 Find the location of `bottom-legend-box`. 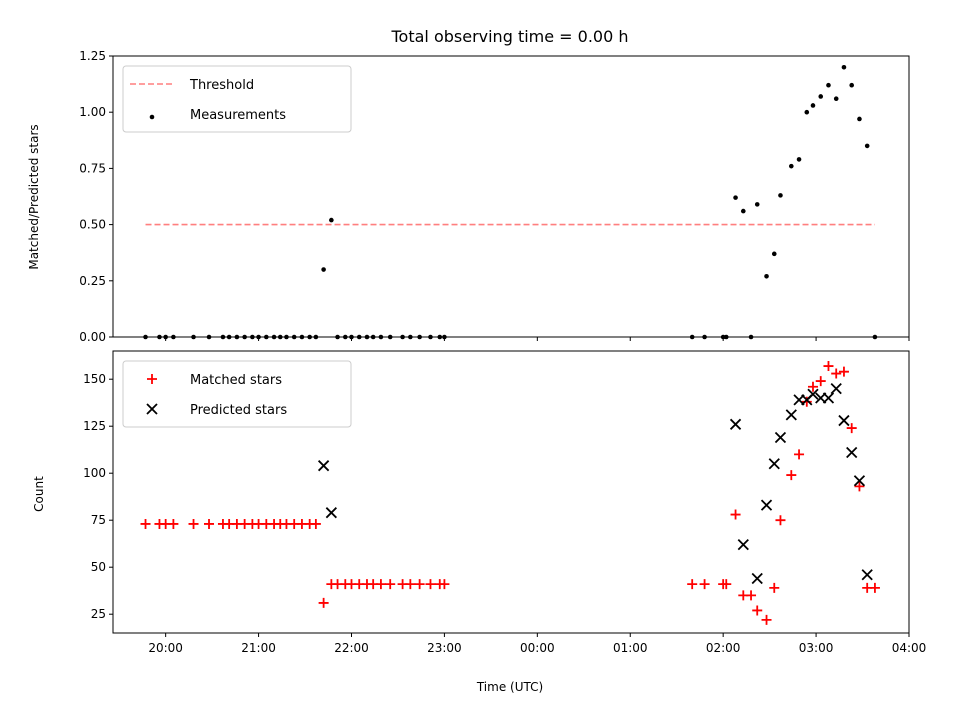

bottom-legend-box is located at coordinates (237, 394).